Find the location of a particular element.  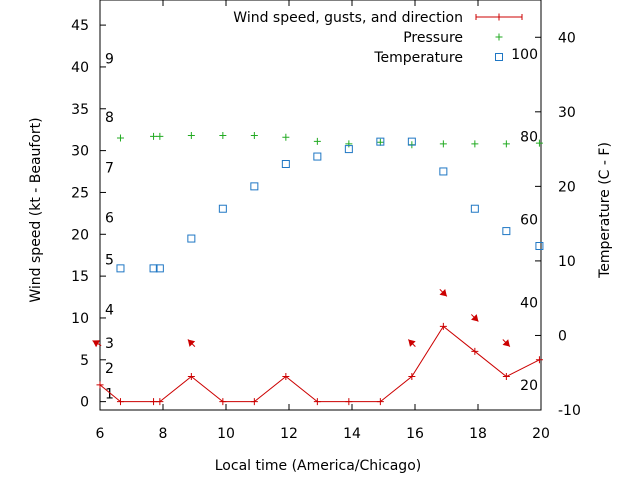

wind-speed-line is located at coordinates (319, 364).